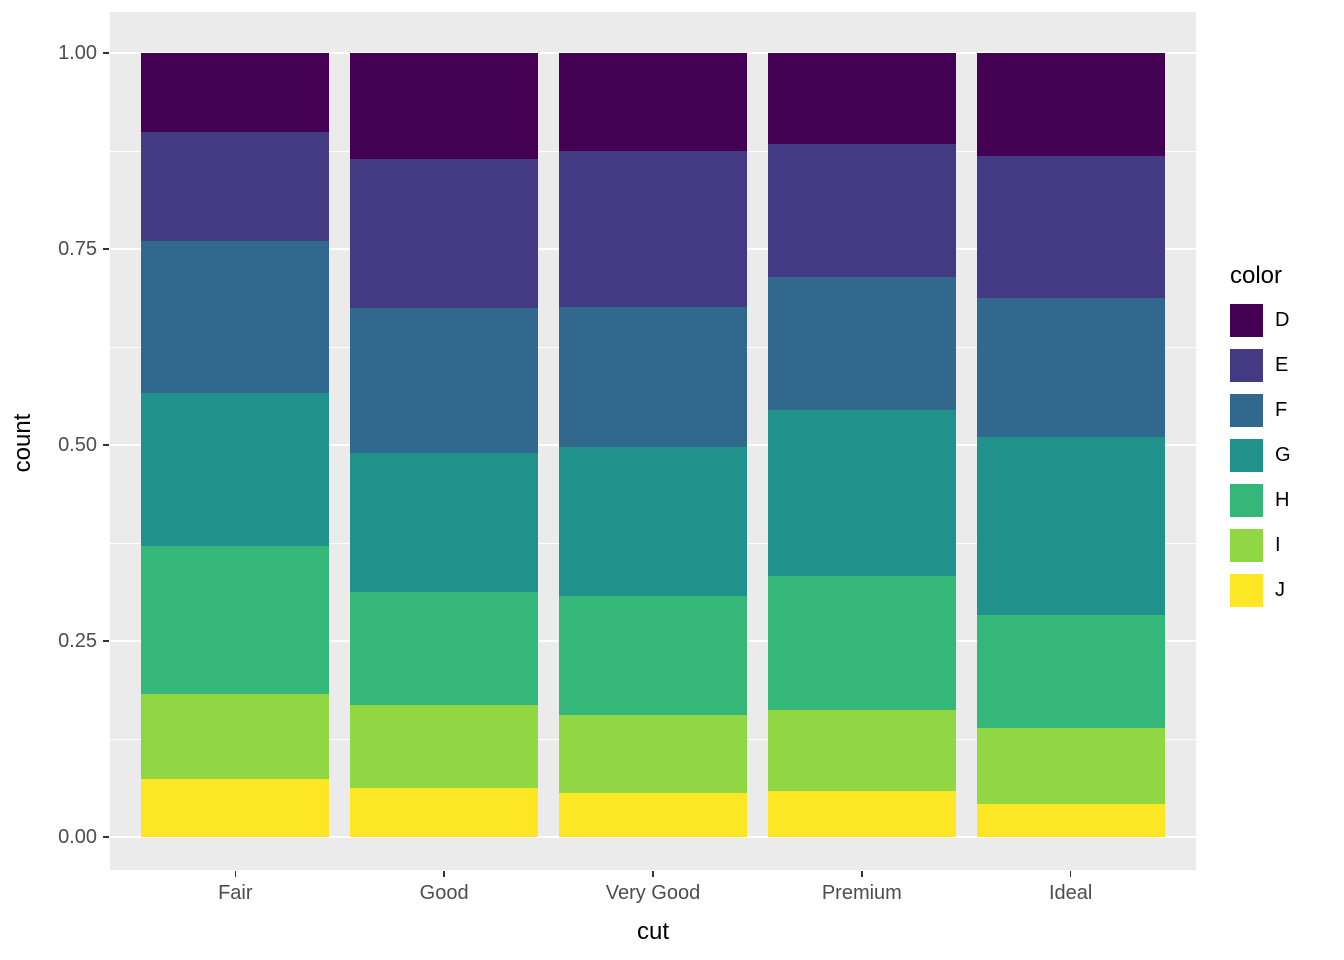 The width and height of the screenshot is (1344, 960). What do you see at coordinates (861, 814) in the screenshot?
I see `bar-segment-premium-J` at bounding box center [861, 814].